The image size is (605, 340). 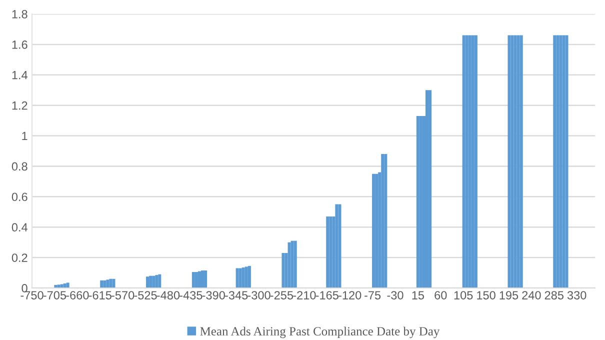 I want to click on x-tick-label: 15, so click(x=418, y=295).